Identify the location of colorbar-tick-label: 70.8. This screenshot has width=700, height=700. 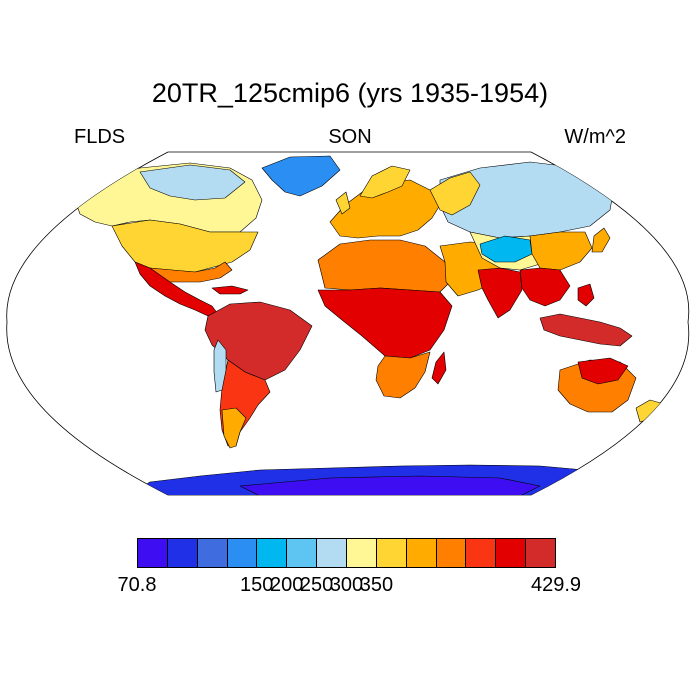
(137, 585).